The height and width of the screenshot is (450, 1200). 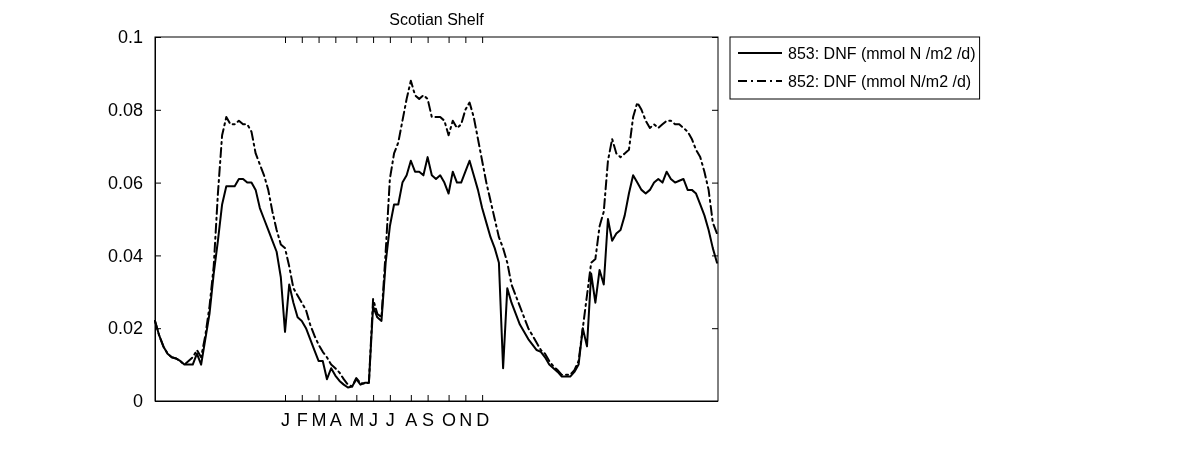 What do you see at coordinates (125, 182) in the screenshot?
I see `y-tick-label: 0.06` at bounding box center [125, 182].